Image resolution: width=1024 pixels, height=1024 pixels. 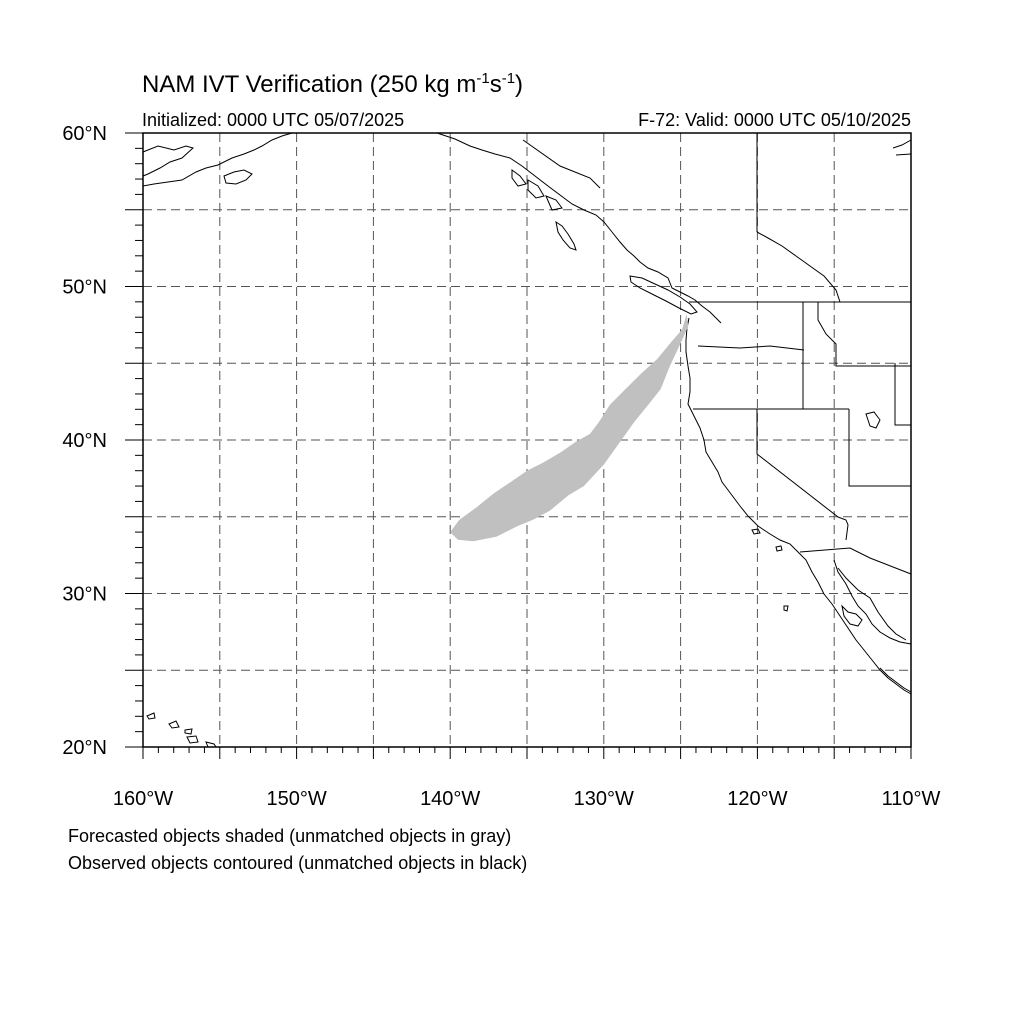 I want to click on title-exponent-2: -1, so click(x=508, y=78).